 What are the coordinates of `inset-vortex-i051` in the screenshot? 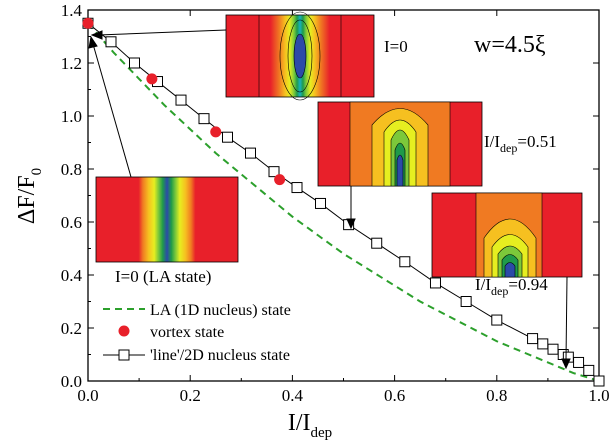 It's located at (400, 144).